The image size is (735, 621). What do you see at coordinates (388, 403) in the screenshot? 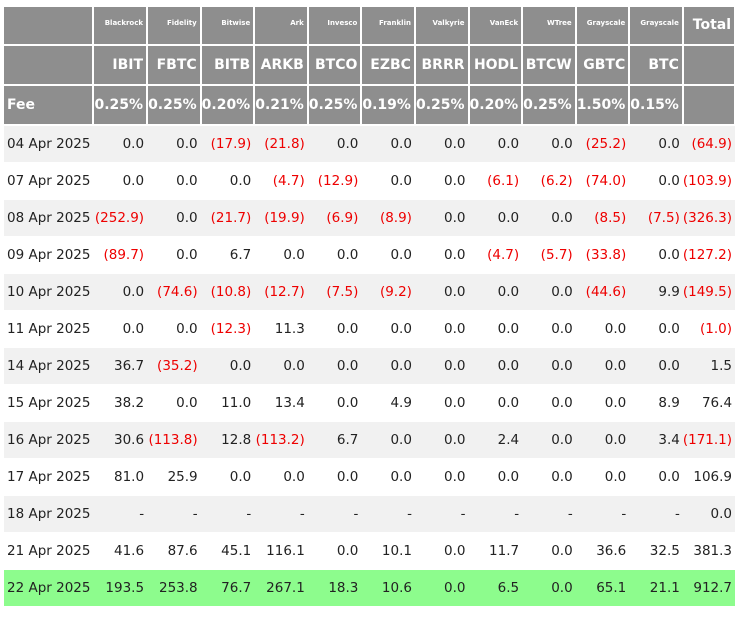
I see `flow-cell: 4.9` at bounding box center [388, 403].